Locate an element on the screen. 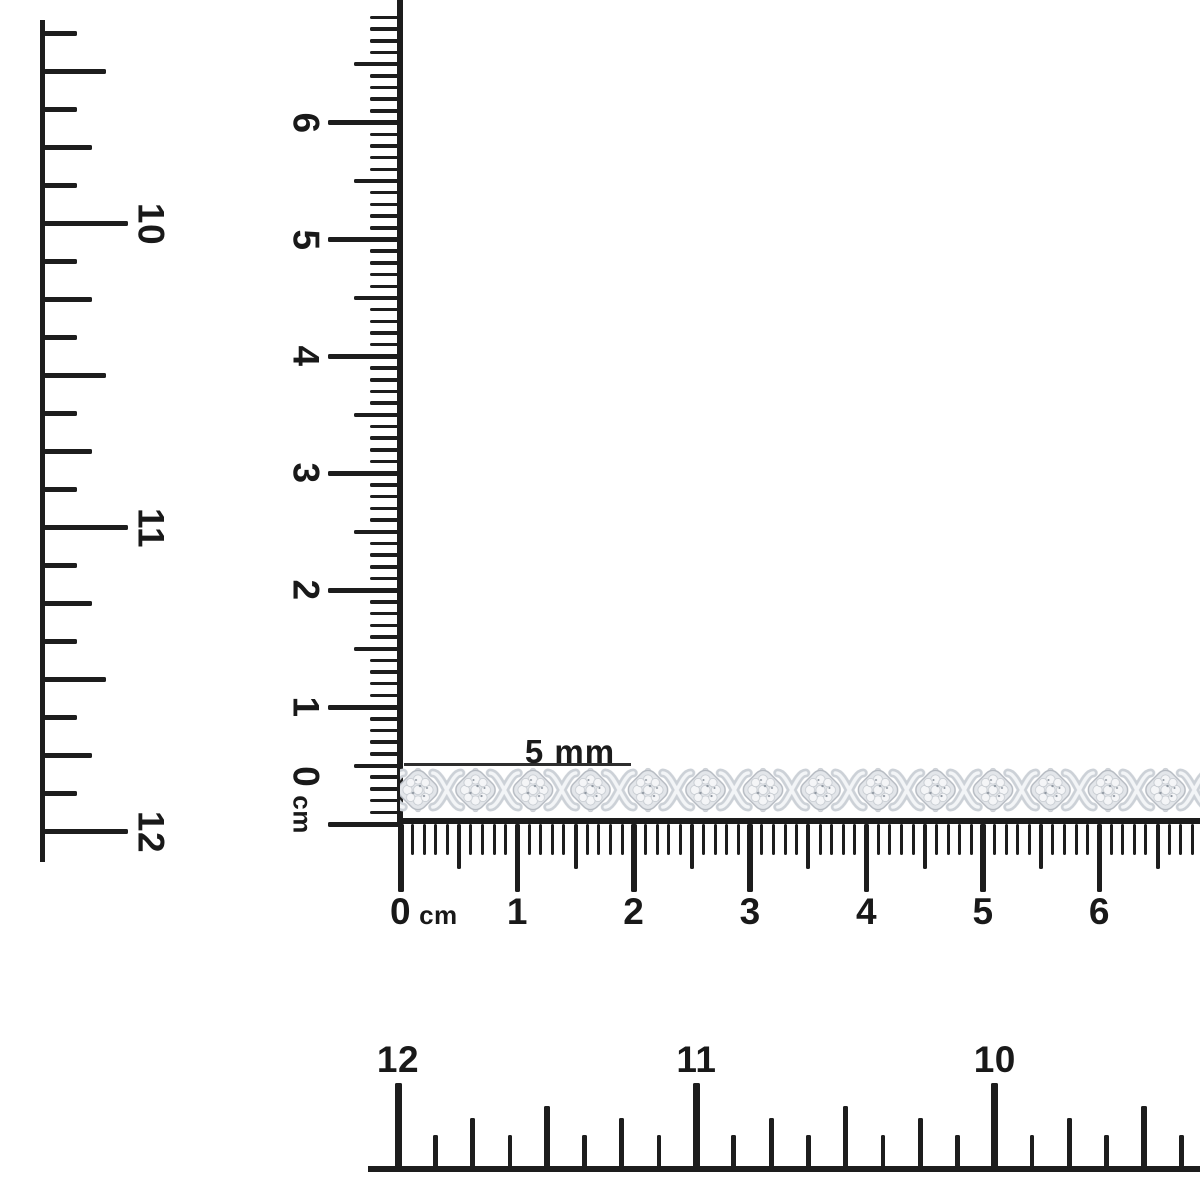 The width and height of the screenshot is (1200, 1200). horizontal-cm-zero-label: 0 cm is located at coordinates (424, 911).